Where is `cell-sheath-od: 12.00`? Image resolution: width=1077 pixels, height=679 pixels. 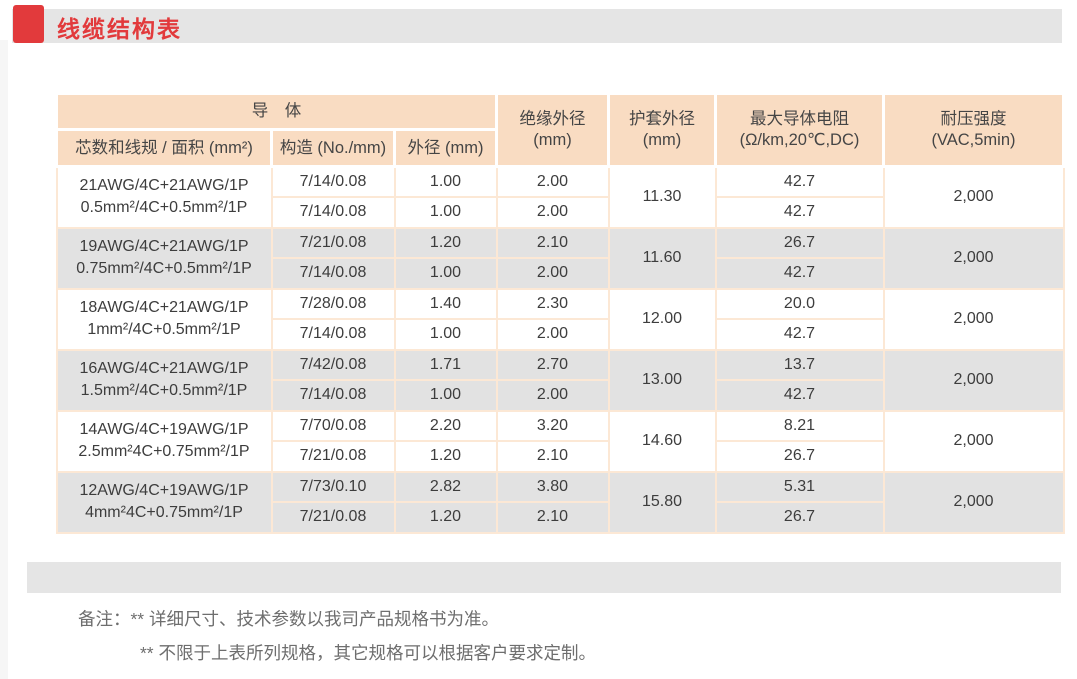
cell-sheath-od: 12.00 is located at coordinates (662, 319).